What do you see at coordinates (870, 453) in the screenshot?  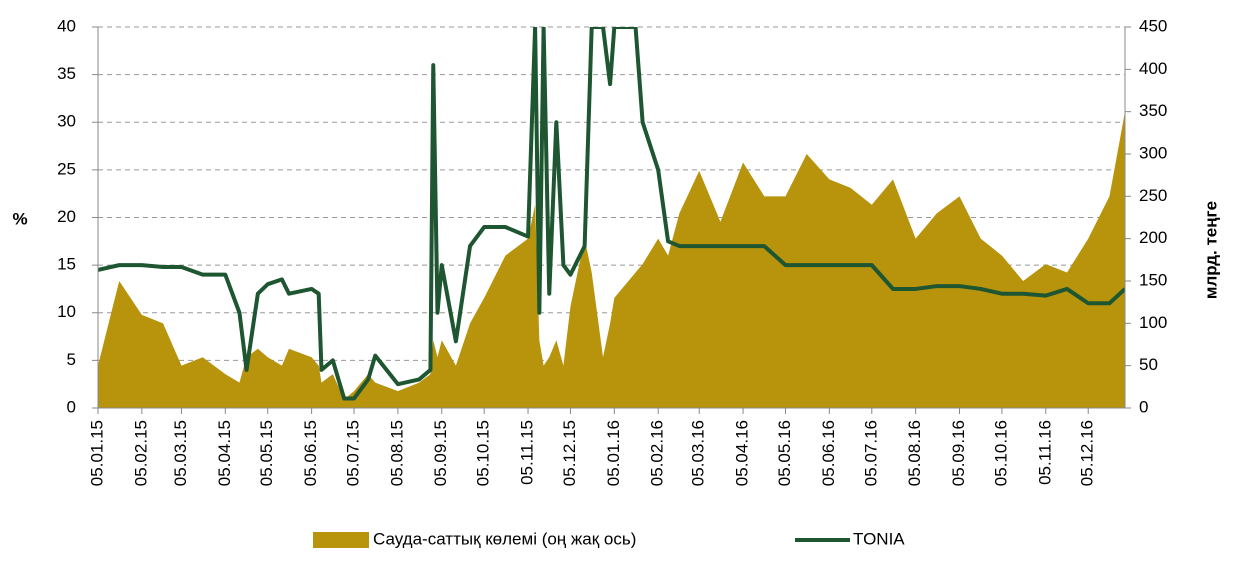 I see `x-tick-label: 05.07.16` at bounding box center [870, 453].